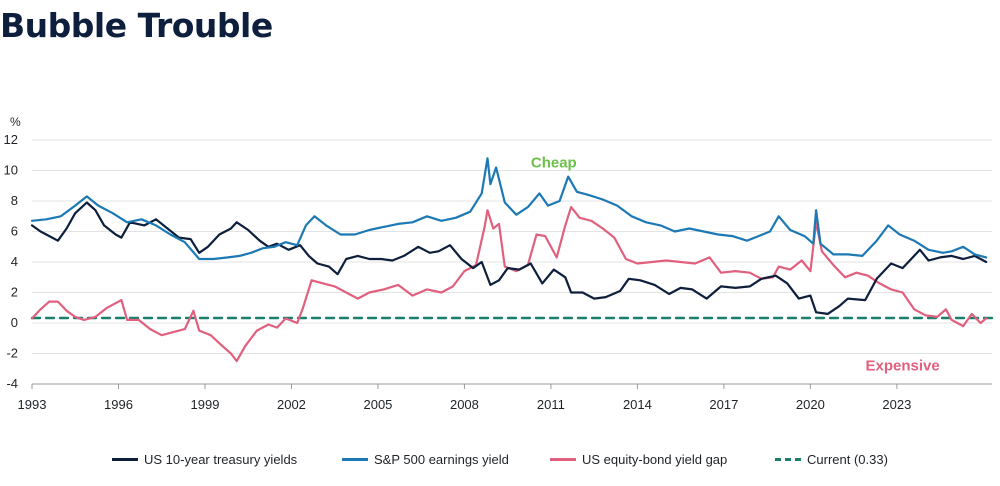 The image size is (1000, 486). What do you see at coordinates (32, 404) in the screenshot?
I see `x-tick-label: 1993` at bounding box center [32, 404].